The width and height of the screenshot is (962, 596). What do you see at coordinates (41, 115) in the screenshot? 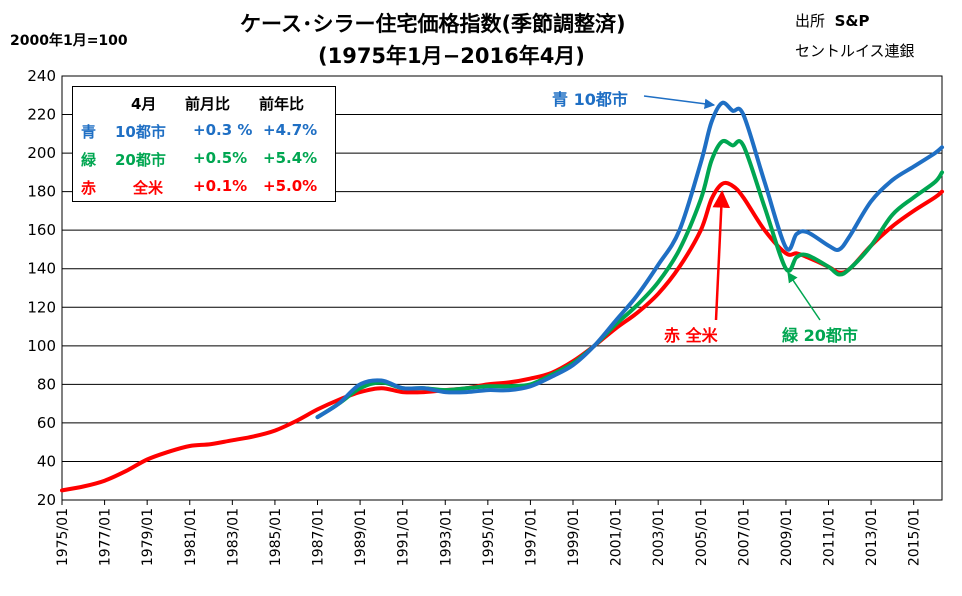
I see `y-tick-label-220: 220` at bounding box center [41, 115].